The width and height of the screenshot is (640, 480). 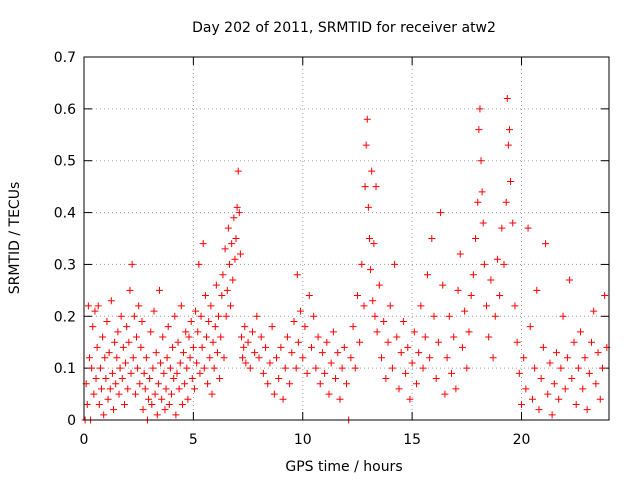 I want to click on x-tick-label: 0, so click(x=84, y=440).